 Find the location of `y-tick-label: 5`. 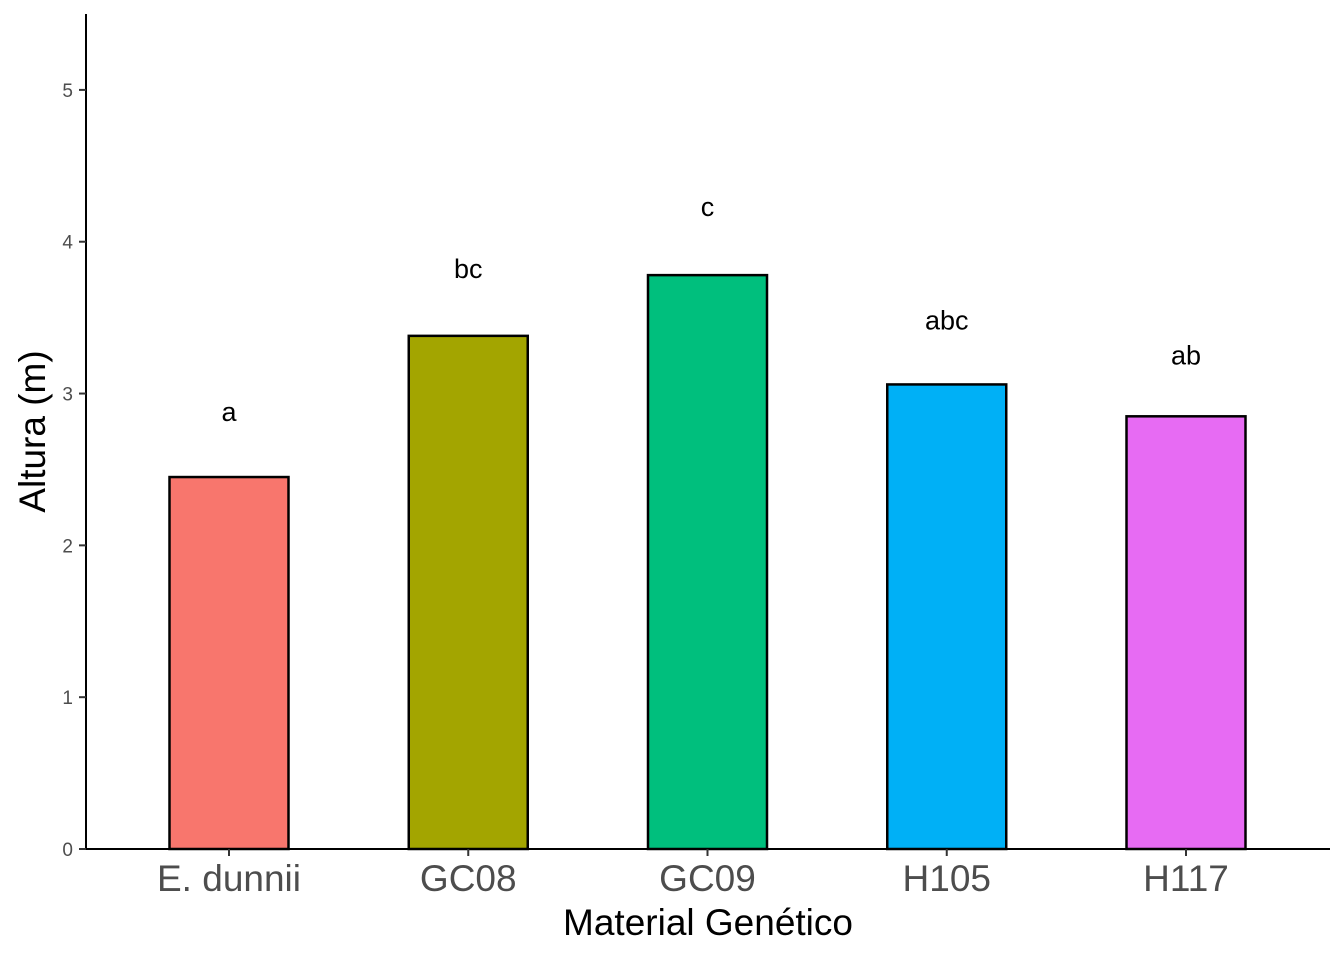

y-tick-label: 5 is located at coordinates (67, 91).